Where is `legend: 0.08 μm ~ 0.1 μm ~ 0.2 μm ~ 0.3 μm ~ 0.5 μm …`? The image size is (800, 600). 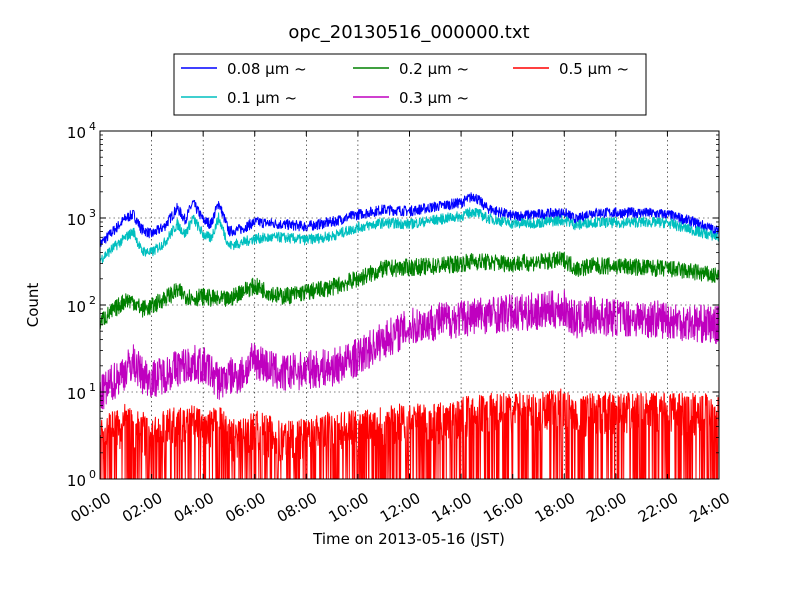
legend: 0.08 μm ~ 0.1 μm ~ 0.2 μm ~ 0.3 μm ~ 0.5 μm … is located at coordinates (410, 84).